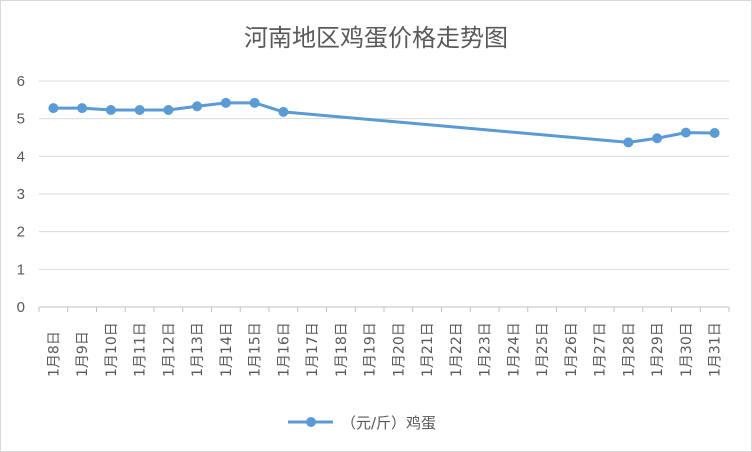 The image size is (752, 452). I want to click on y-tick-label: 4, so click(21, 156).